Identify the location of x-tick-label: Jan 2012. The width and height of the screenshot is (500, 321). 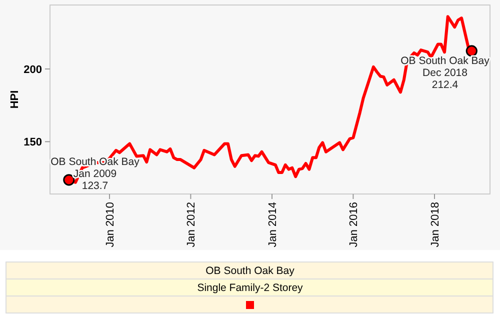
(192, 225).